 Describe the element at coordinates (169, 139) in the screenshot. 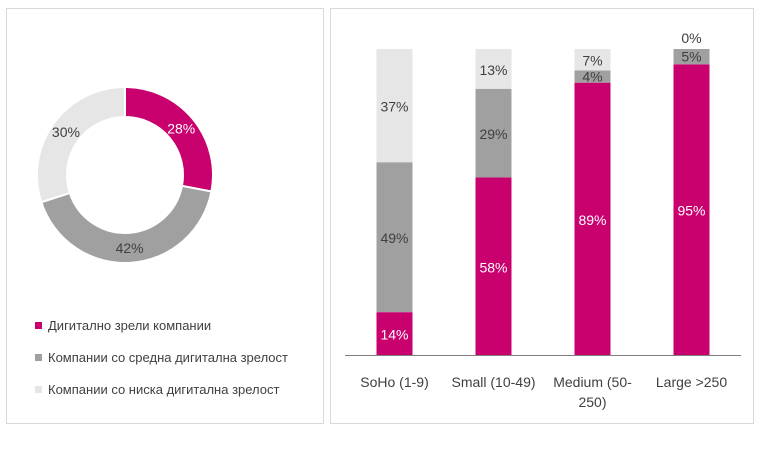

I see `donut-slice-mature` at that location.